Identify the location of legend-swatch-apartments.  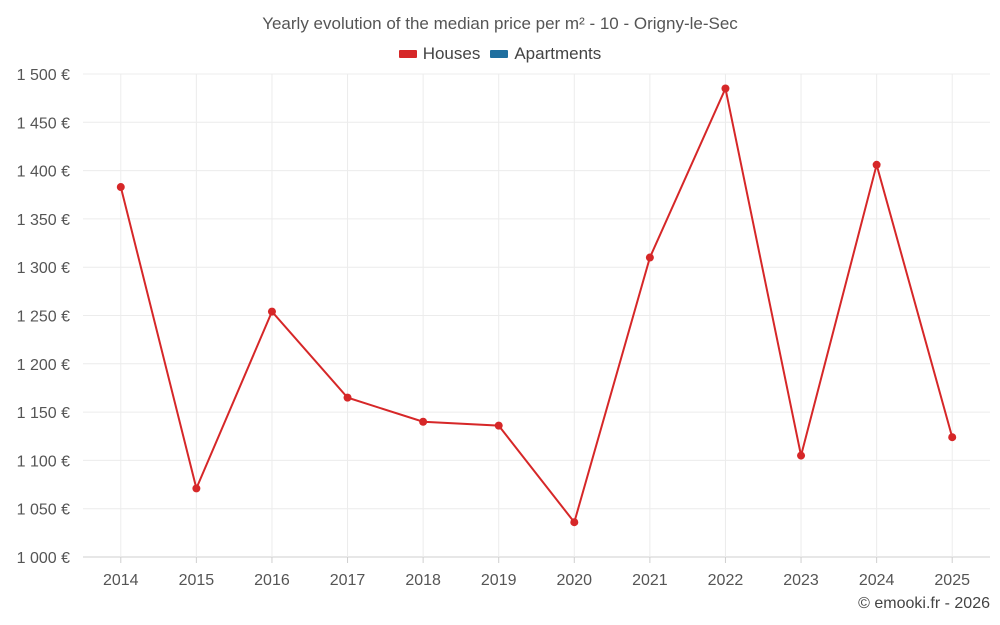
(499, 54).